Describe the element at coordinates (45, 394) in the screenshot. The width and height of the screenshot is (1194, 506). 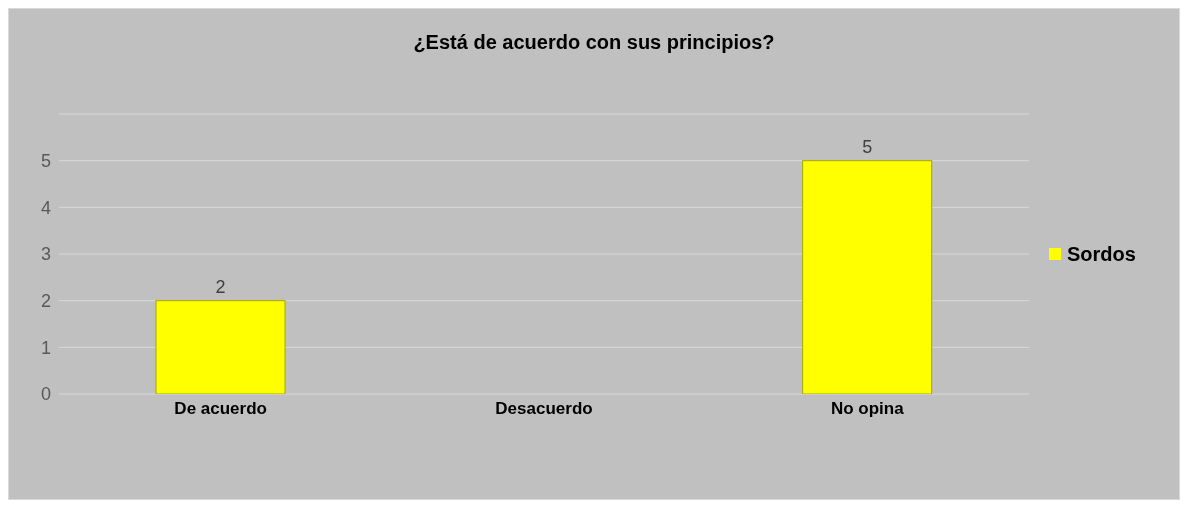
I see `y-tick-label: 0` at that location.